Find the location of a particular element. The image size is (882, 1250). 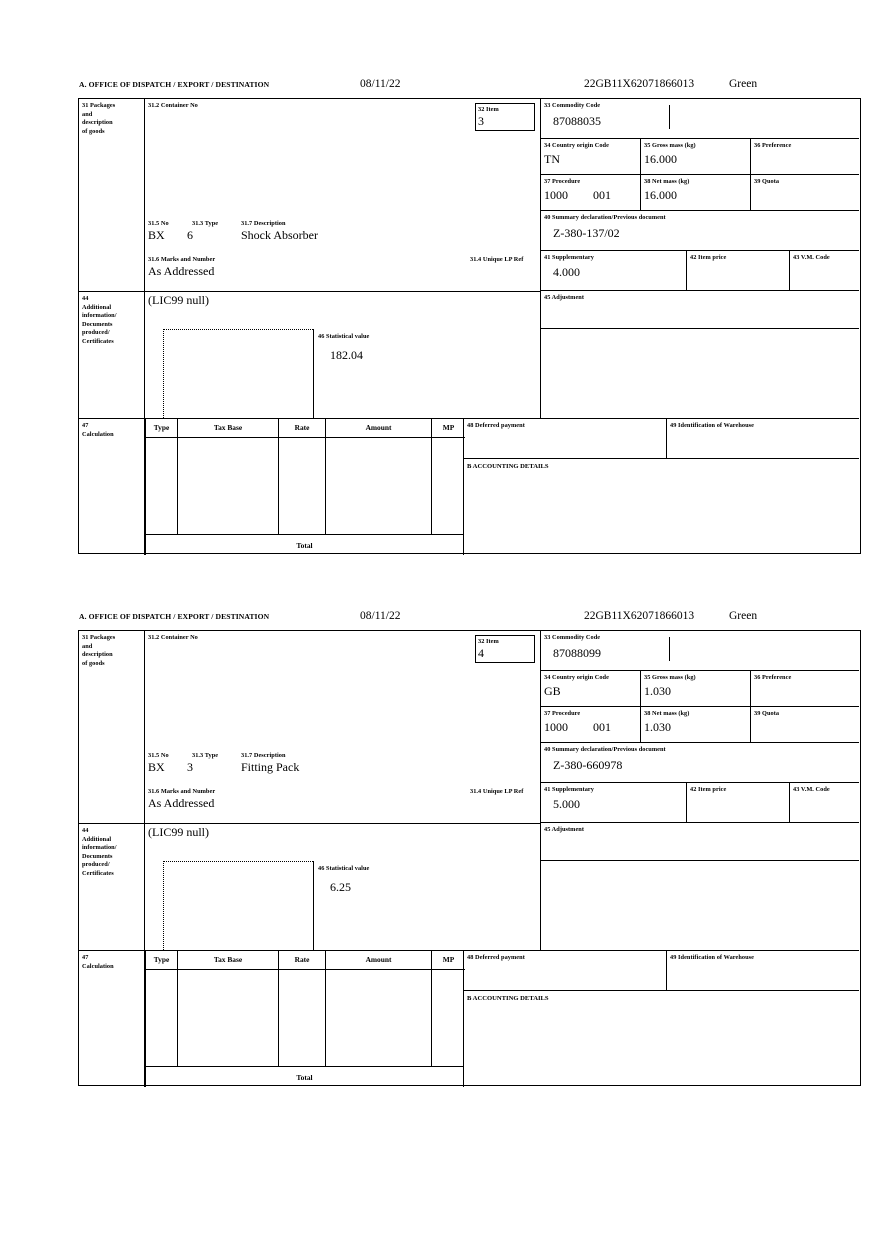

box47-column-header-amount: Amount is located at coordinates (379, 960).